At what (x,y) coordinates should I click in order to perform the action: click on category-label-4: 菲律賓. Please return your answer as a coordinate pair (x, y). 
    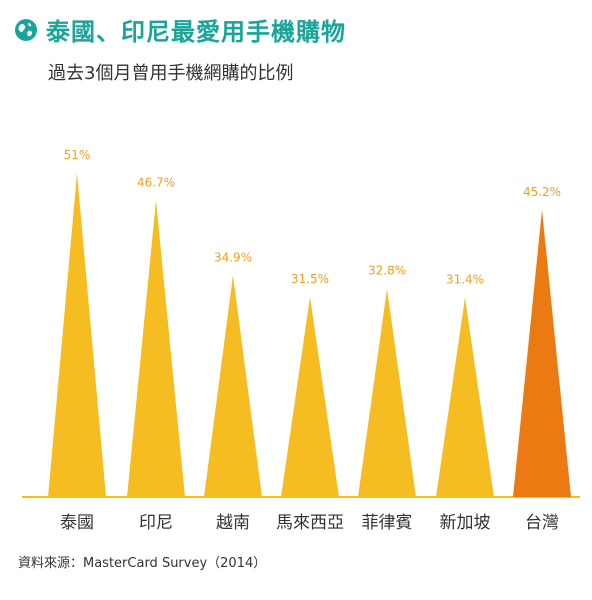
    Looking at the image, I should click on (387, 523).